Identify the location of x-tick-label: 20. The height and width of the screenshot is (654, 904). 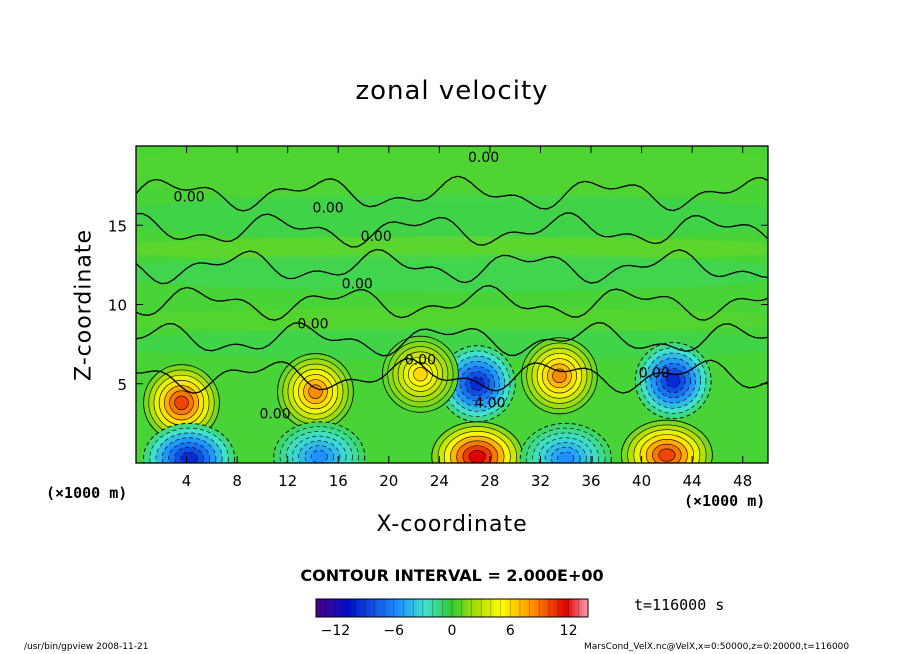
(388, 481).